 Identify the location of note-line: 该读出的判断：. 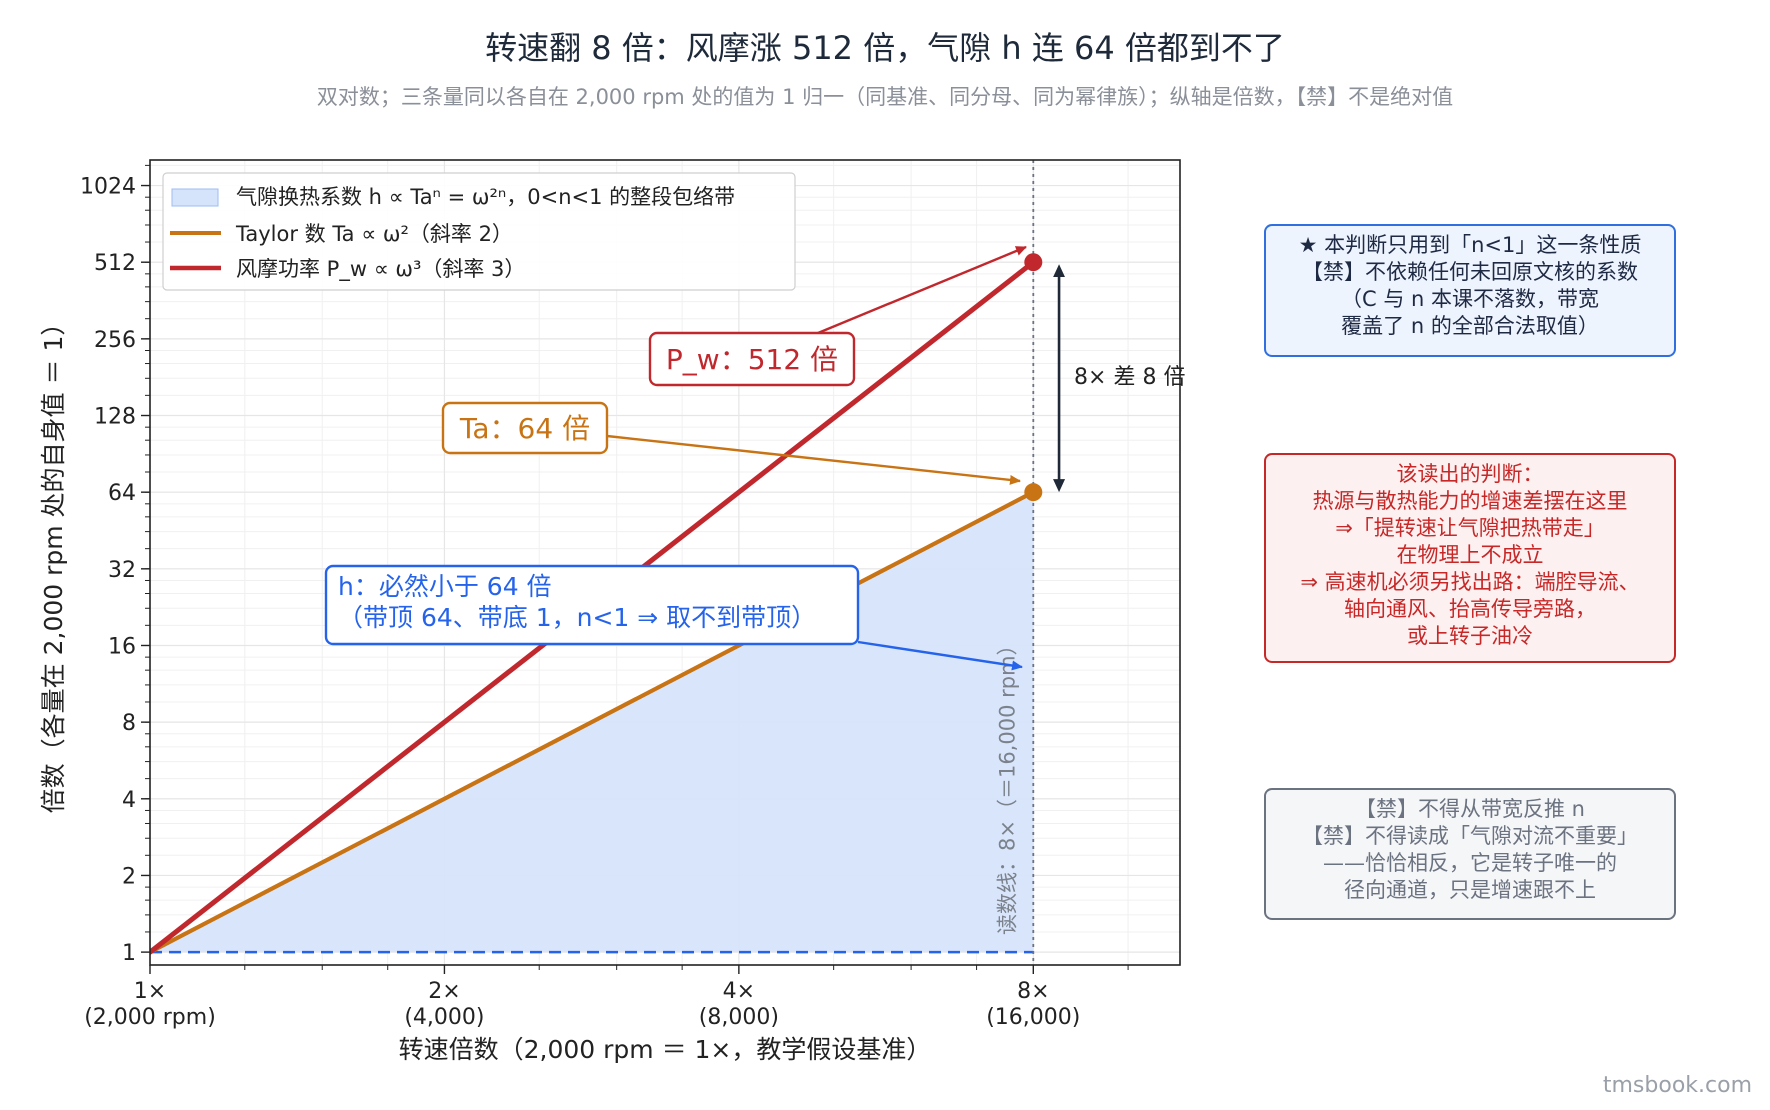
(1470, 474).